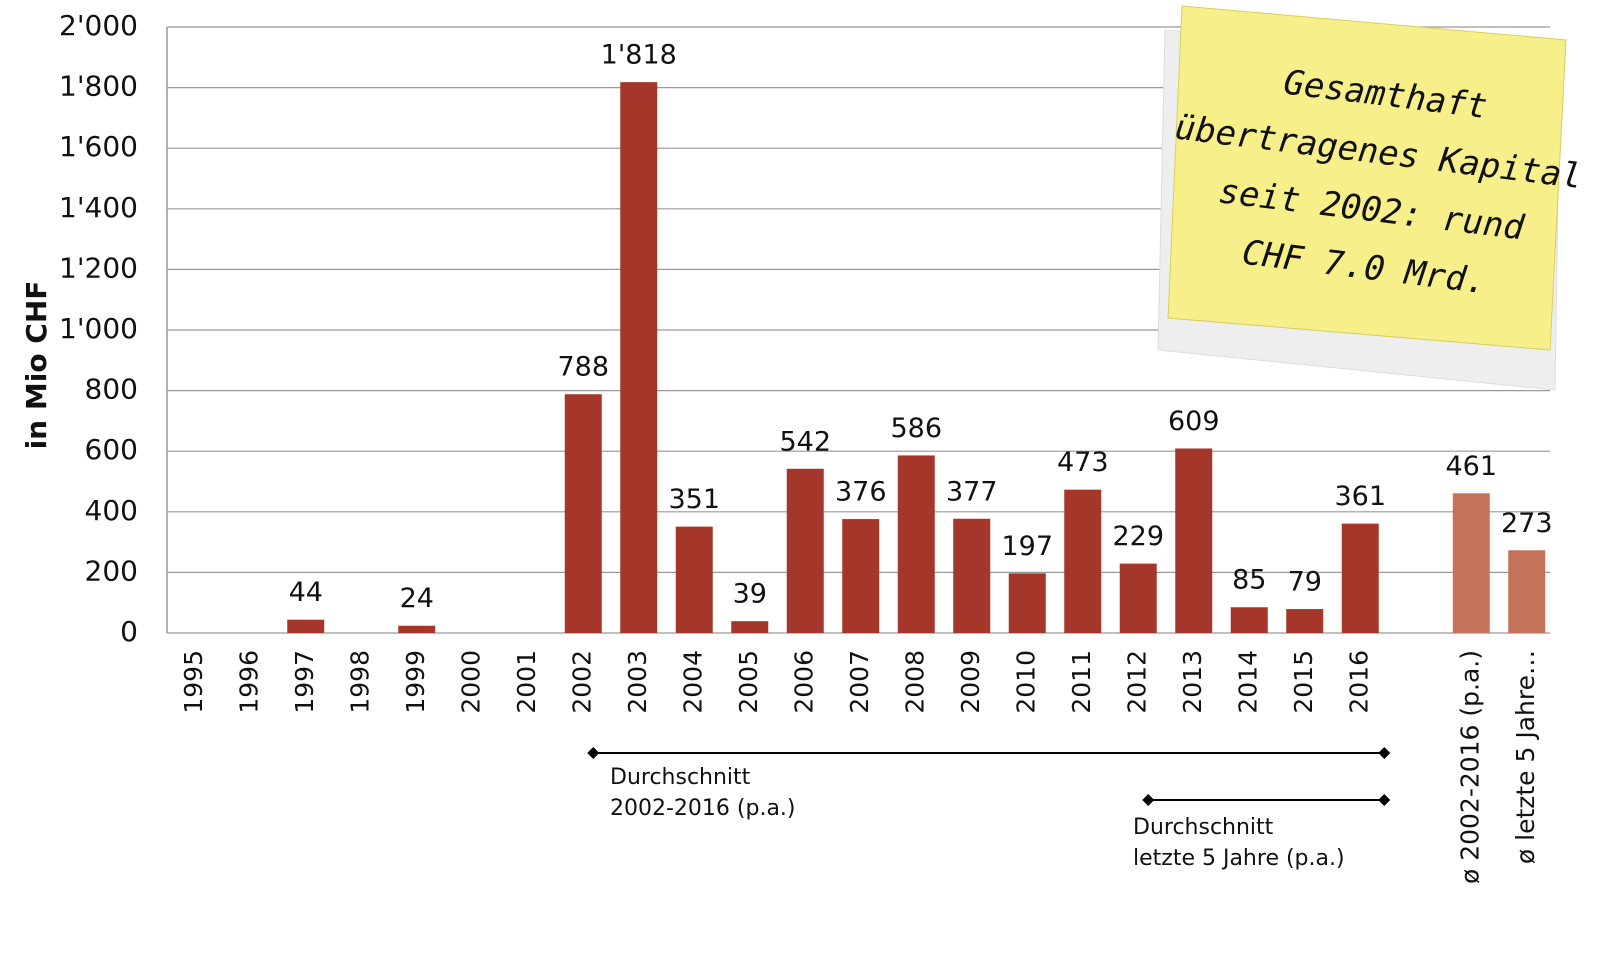 This screenshot has width=1622, height=956. Describe the element at coordinates (98, 207) in the screenshot. I see `y-tick-label: 1'400` at that location.